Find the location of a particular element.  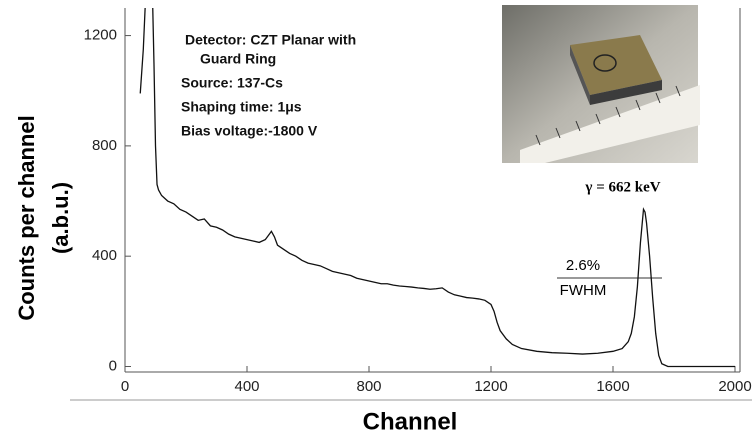

x-tick-label: 2000 is located at coordinates (734, 386).